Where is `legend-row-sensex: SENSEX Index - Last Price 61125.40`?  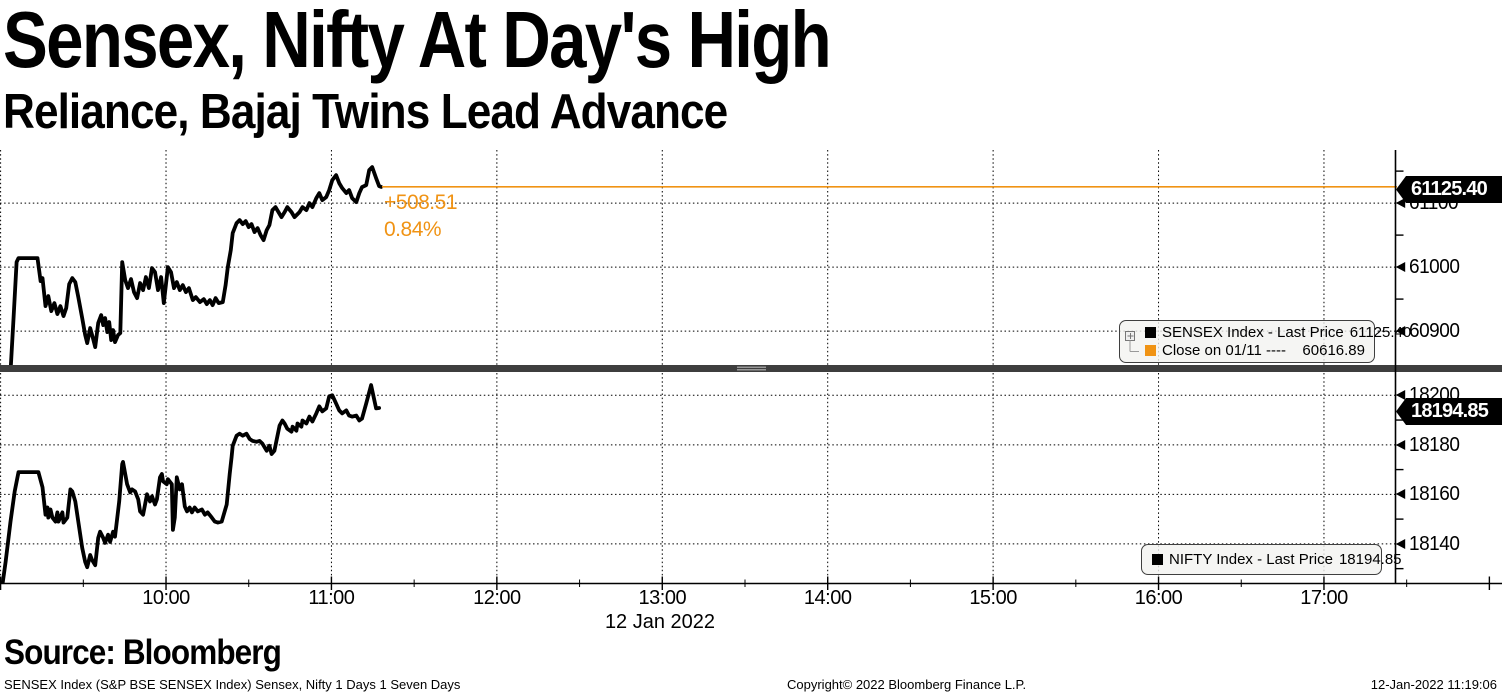
legend-row-sensex: SENSEX Index - Last Price 61125.40 is located at coordinates (1278, 332).